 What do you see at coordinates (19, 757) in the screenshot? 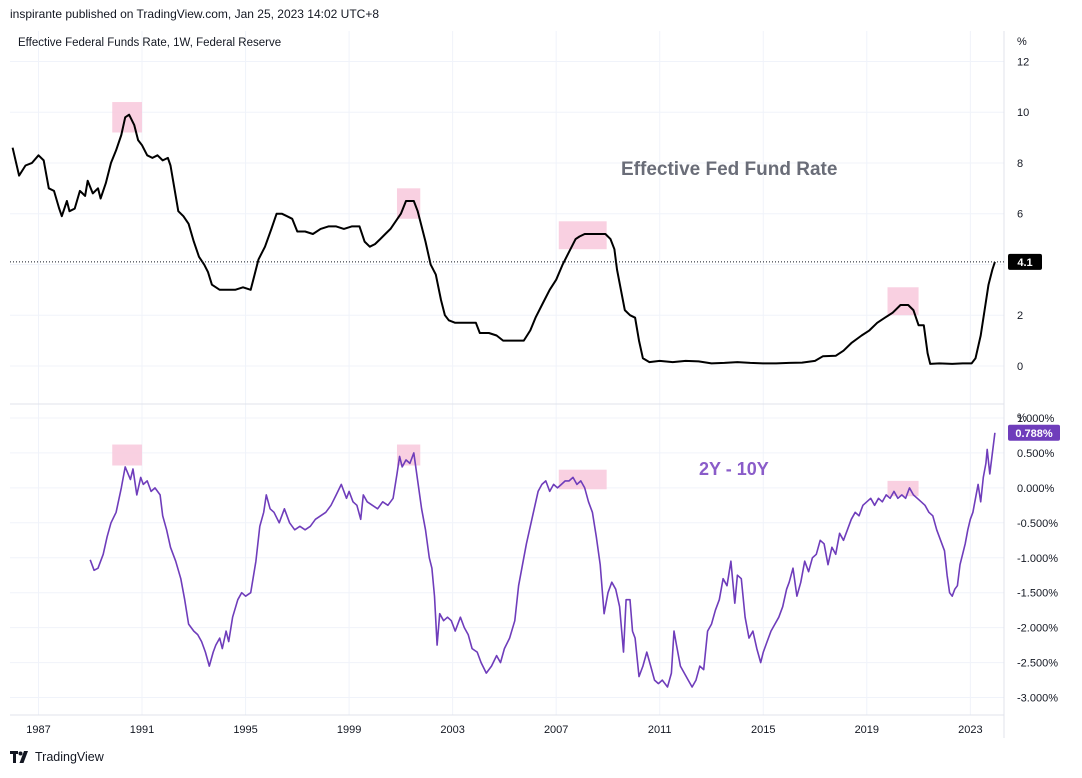
I see `tradingview-logo-icon` at bounding box center [19, 757].